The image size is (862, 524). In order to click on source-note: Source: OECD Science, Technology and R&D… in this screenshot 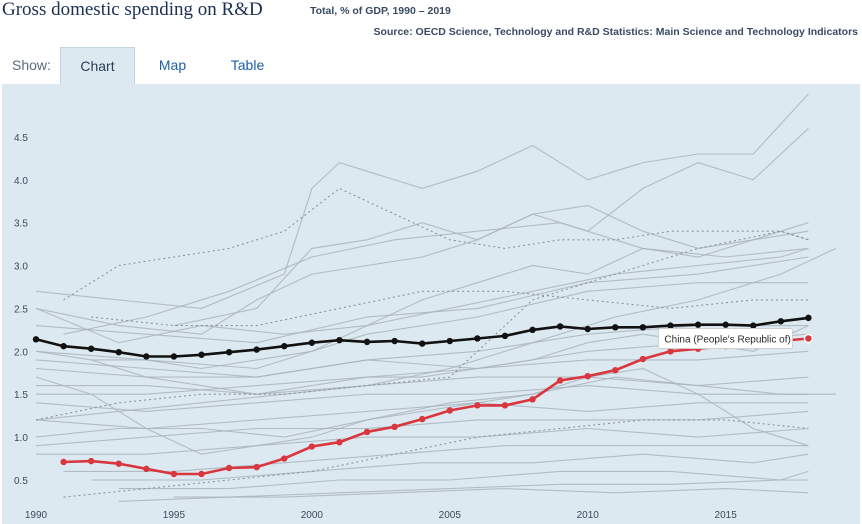, I will do `click(615, 32)`.